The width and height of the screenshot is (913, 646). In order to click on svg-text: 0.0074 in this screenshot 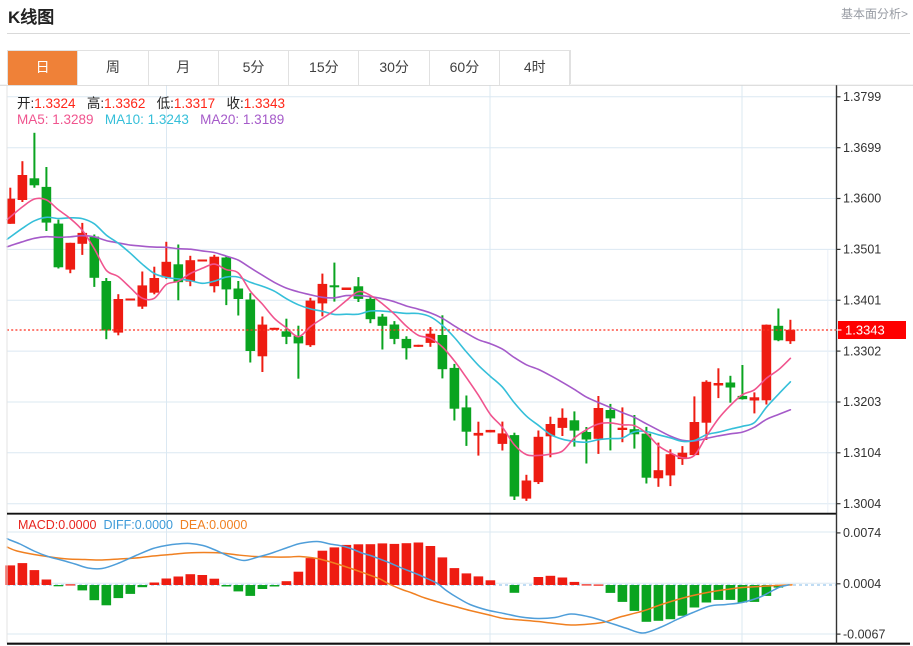, I will do `click(862, 533)`.